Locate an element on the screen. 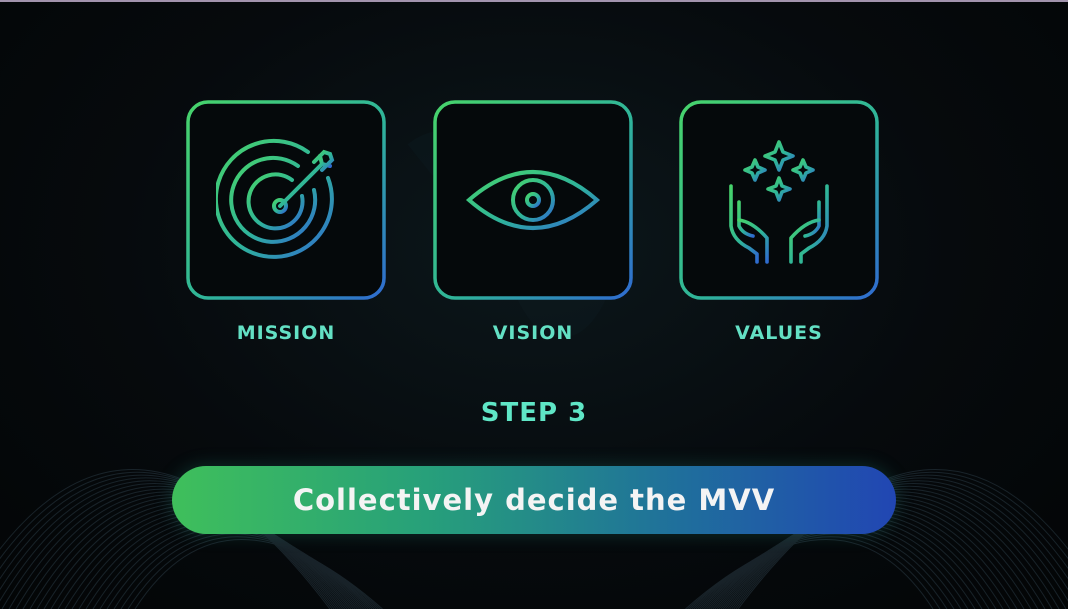  hands-sparkles-icon is located at coordinates (779, 202).